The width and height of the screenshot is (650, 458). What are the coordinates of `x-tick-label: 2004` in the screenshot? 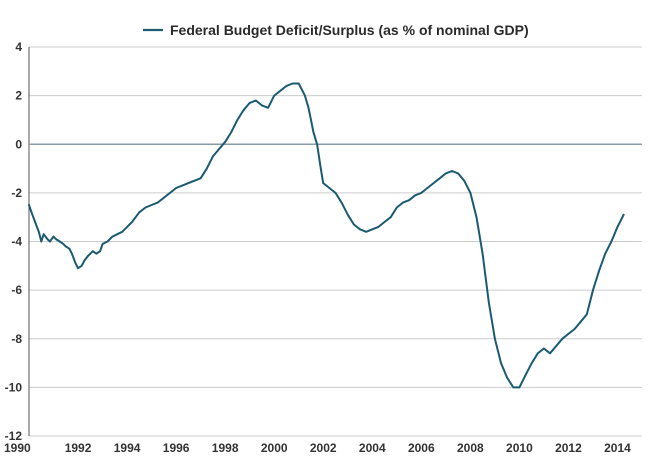 It's located at (372, 448).